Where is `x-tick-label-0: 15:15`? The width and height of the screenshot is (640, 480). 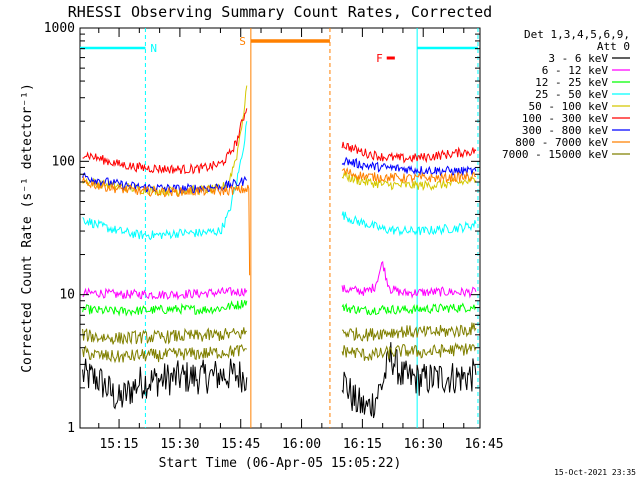 x-tick-label-0: 15:15 is located at coordinates (118, 444).